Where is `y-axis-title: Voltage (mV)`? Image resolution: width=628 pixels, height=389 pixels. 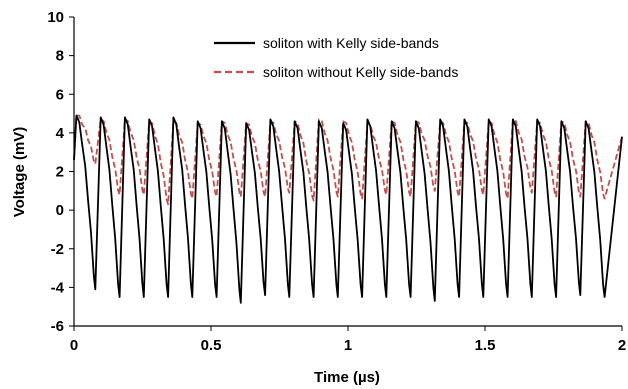
y-axis-title: Voltage (mV) is located at coordinates (19, 172).